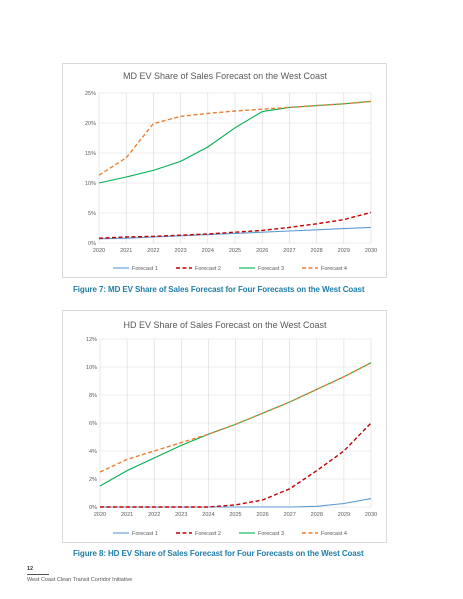 The height and width of the screenshot is (599, 463). Describe the element at coordinates (90, 184) in the screenshot. I see `chart1-y-tick-label: 10%` at that location.